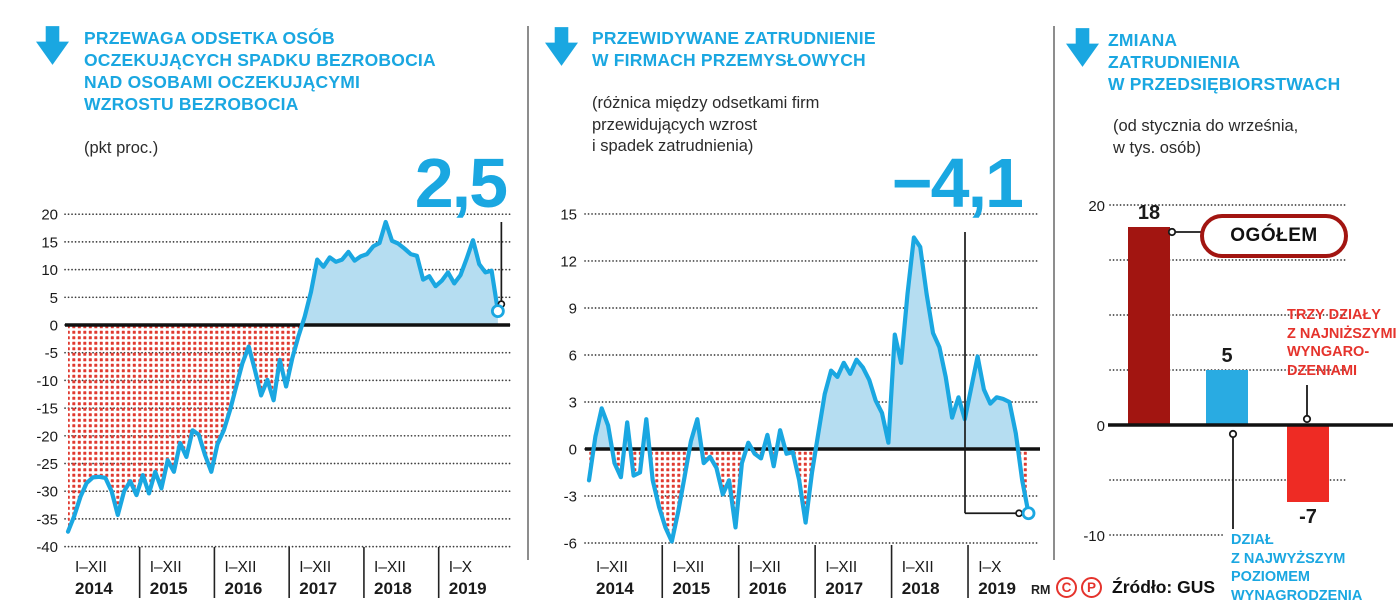 This screenshot has width=1400, height=605. What do you see at coordinates (573, 355) in the screenshot?
I see `svg-text: 6` at bounding box center [573, 355].